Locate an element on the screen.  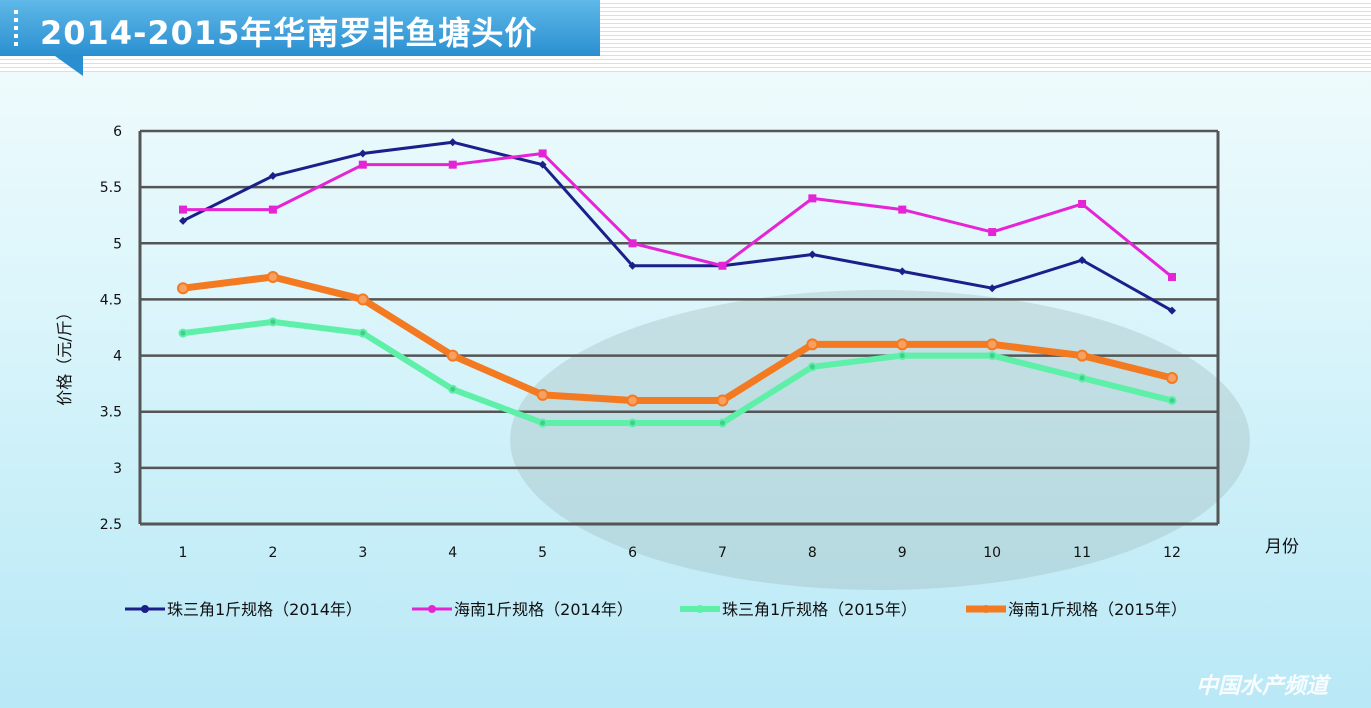
x-tick-label: 9 is located at coordinates (902, 553).